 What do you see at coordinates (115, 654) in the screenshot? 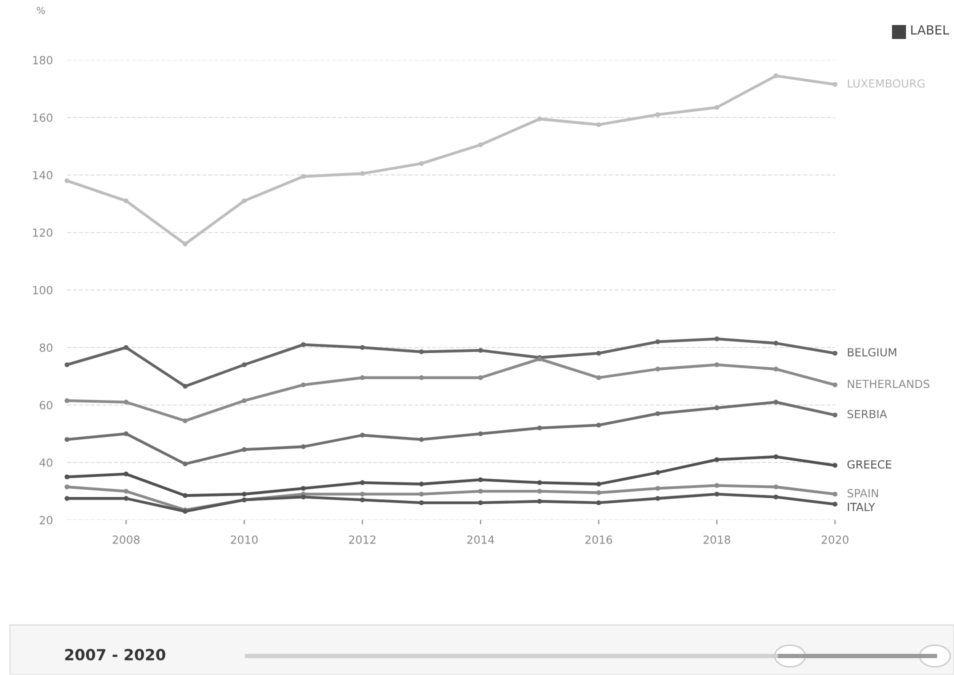
I see `text: 2007 - 2020` at bounding box center [115, 654].